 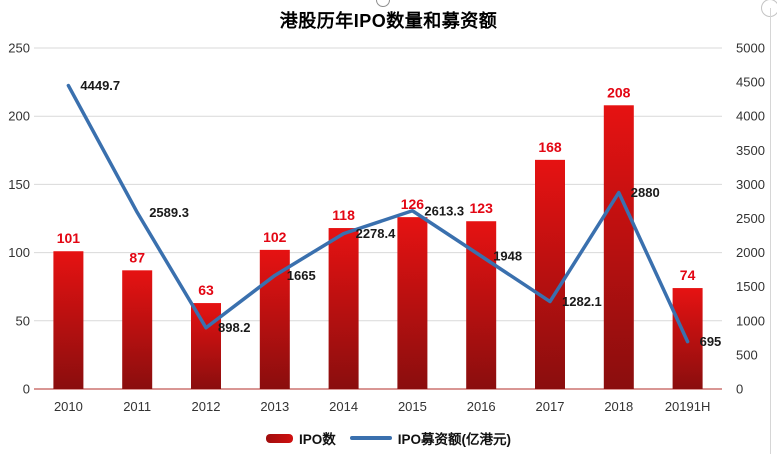 What do you see at coordinates (454, 439) in the screenshot?
I see `legend-label-line: IPO募资额(亿港元)` at bounding box center [454, 439].